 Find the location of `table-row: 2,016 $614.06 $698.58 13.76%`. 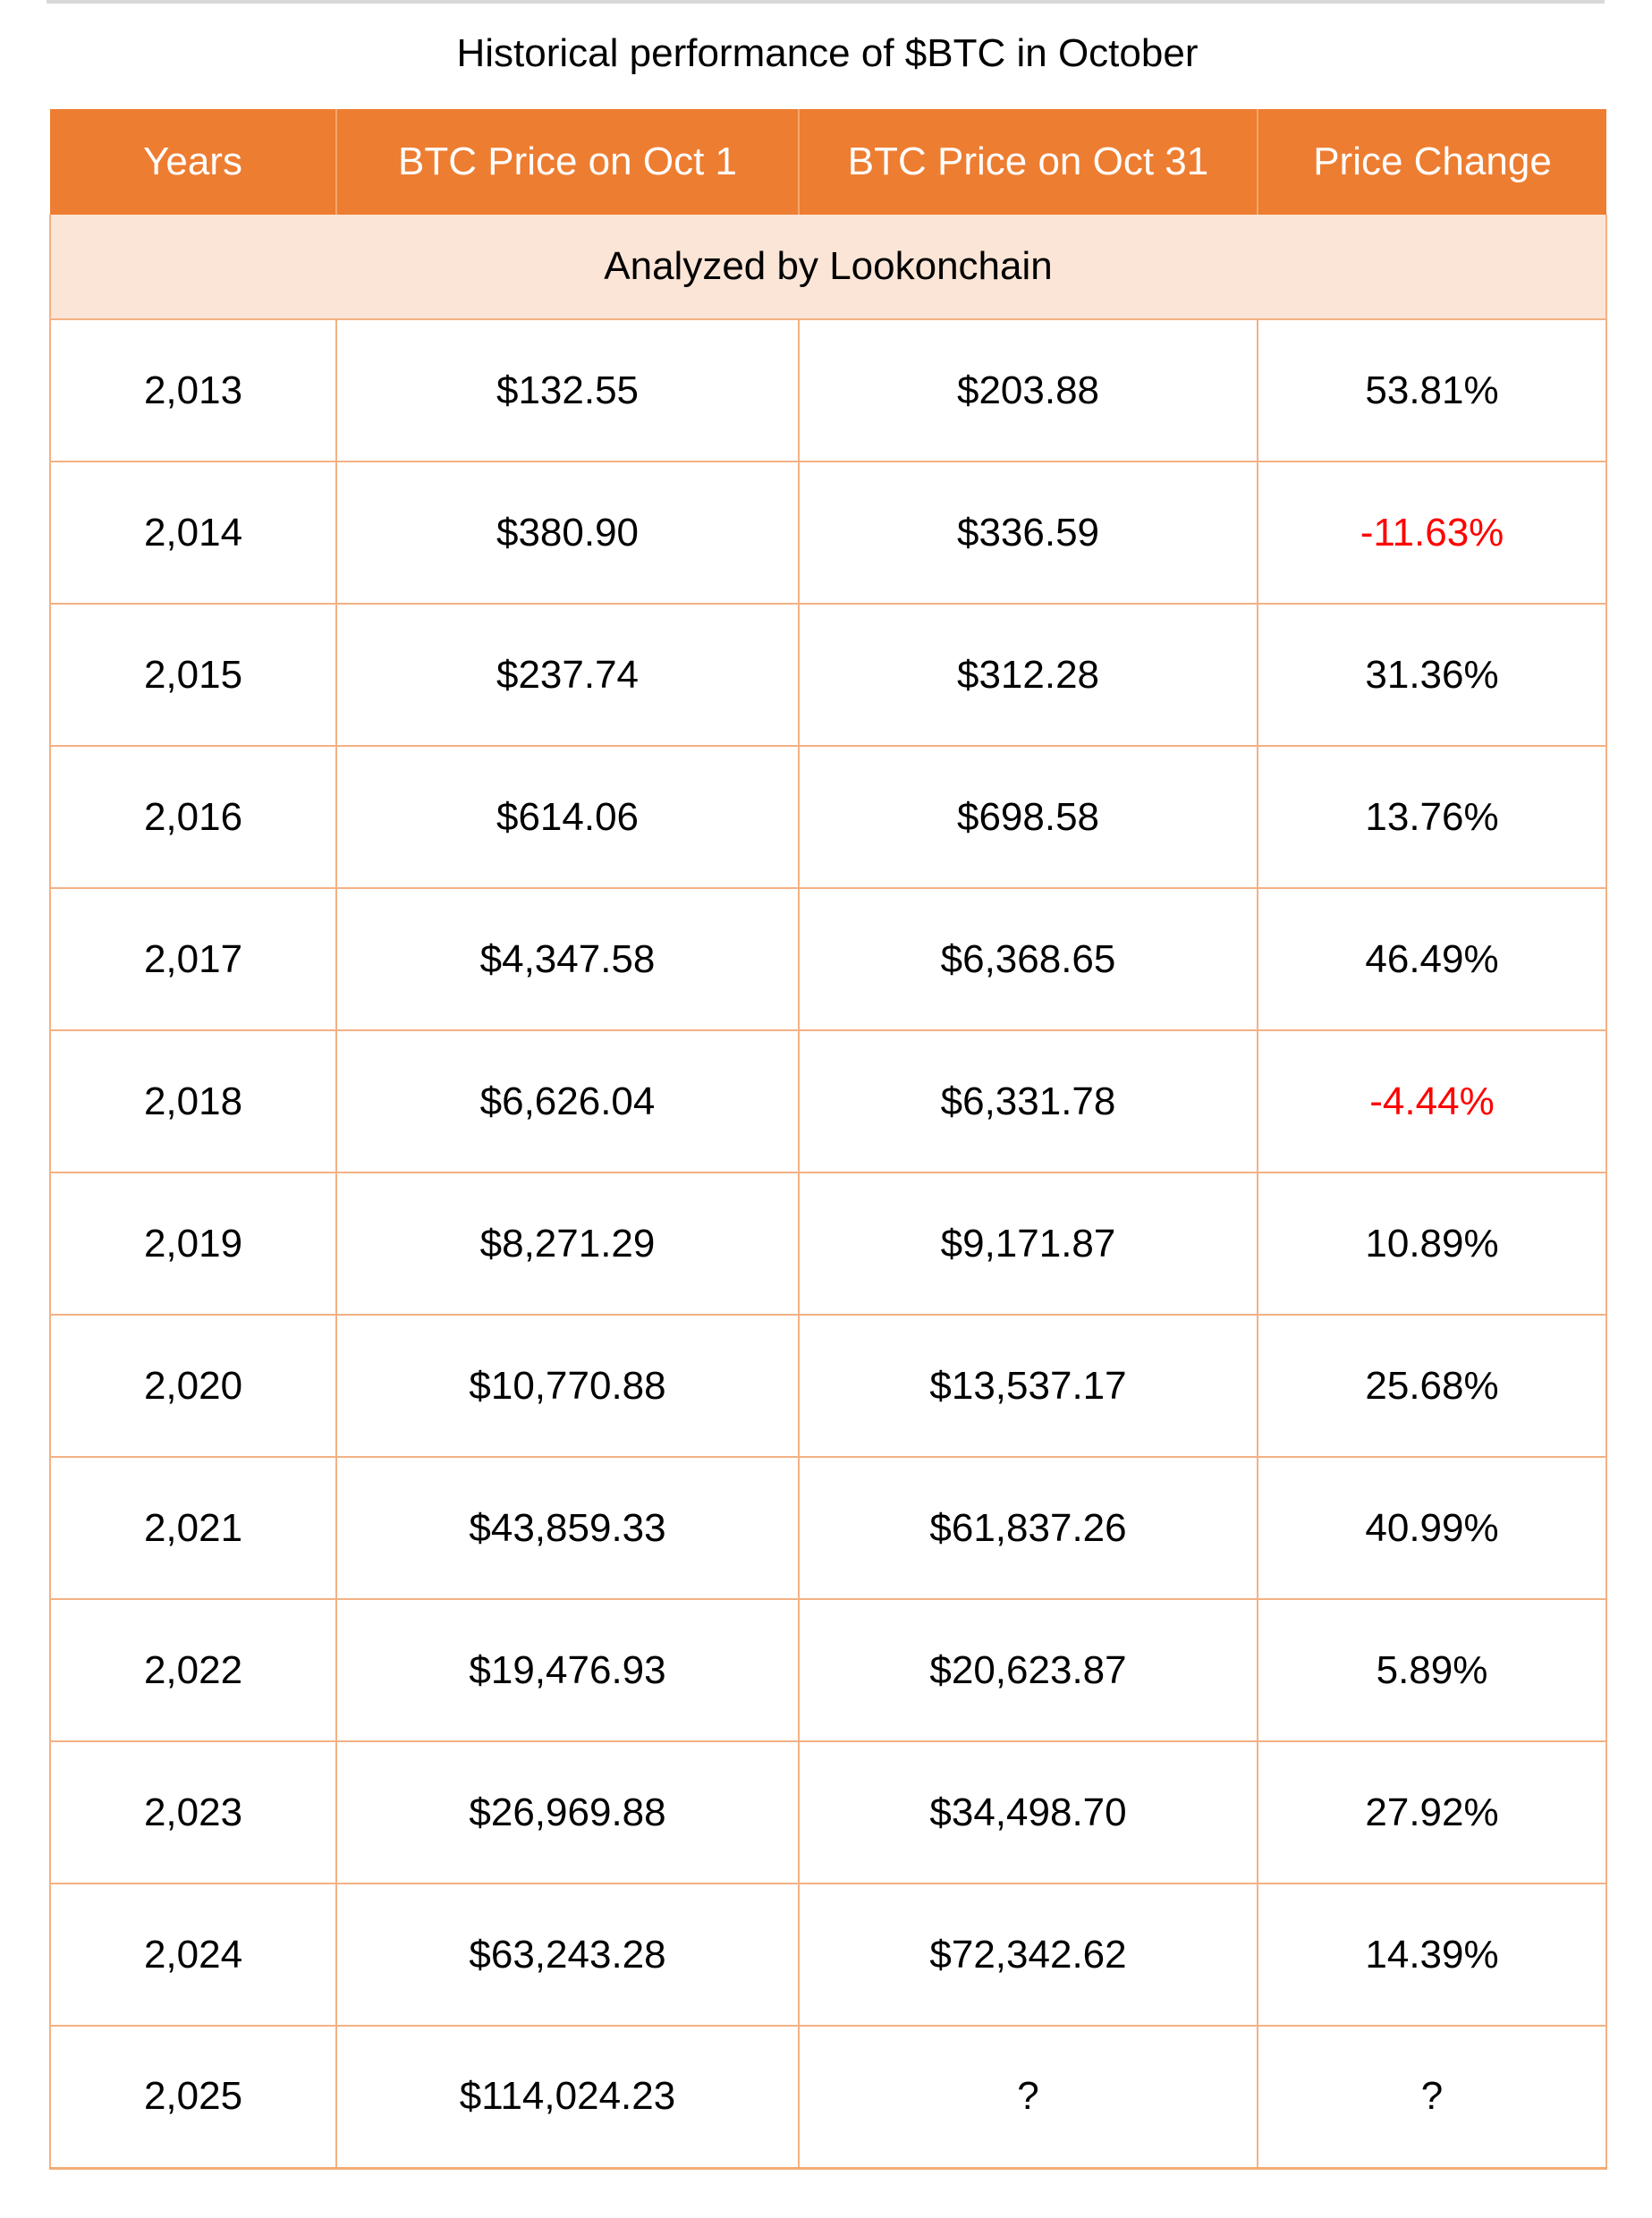

table-row: 2,016 $614.06 $698.58 13.76% is located at coordinates (828, 817).